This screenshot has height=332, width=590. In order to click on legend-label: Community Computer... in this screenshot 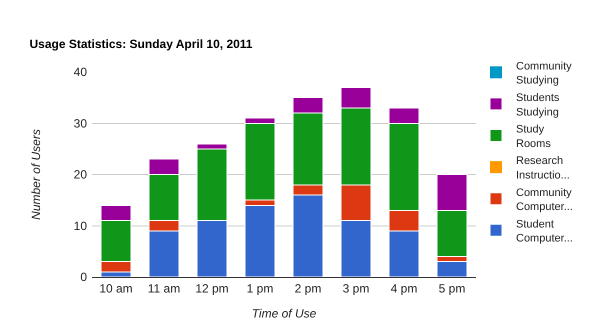, I will do `click(544, 200)`.